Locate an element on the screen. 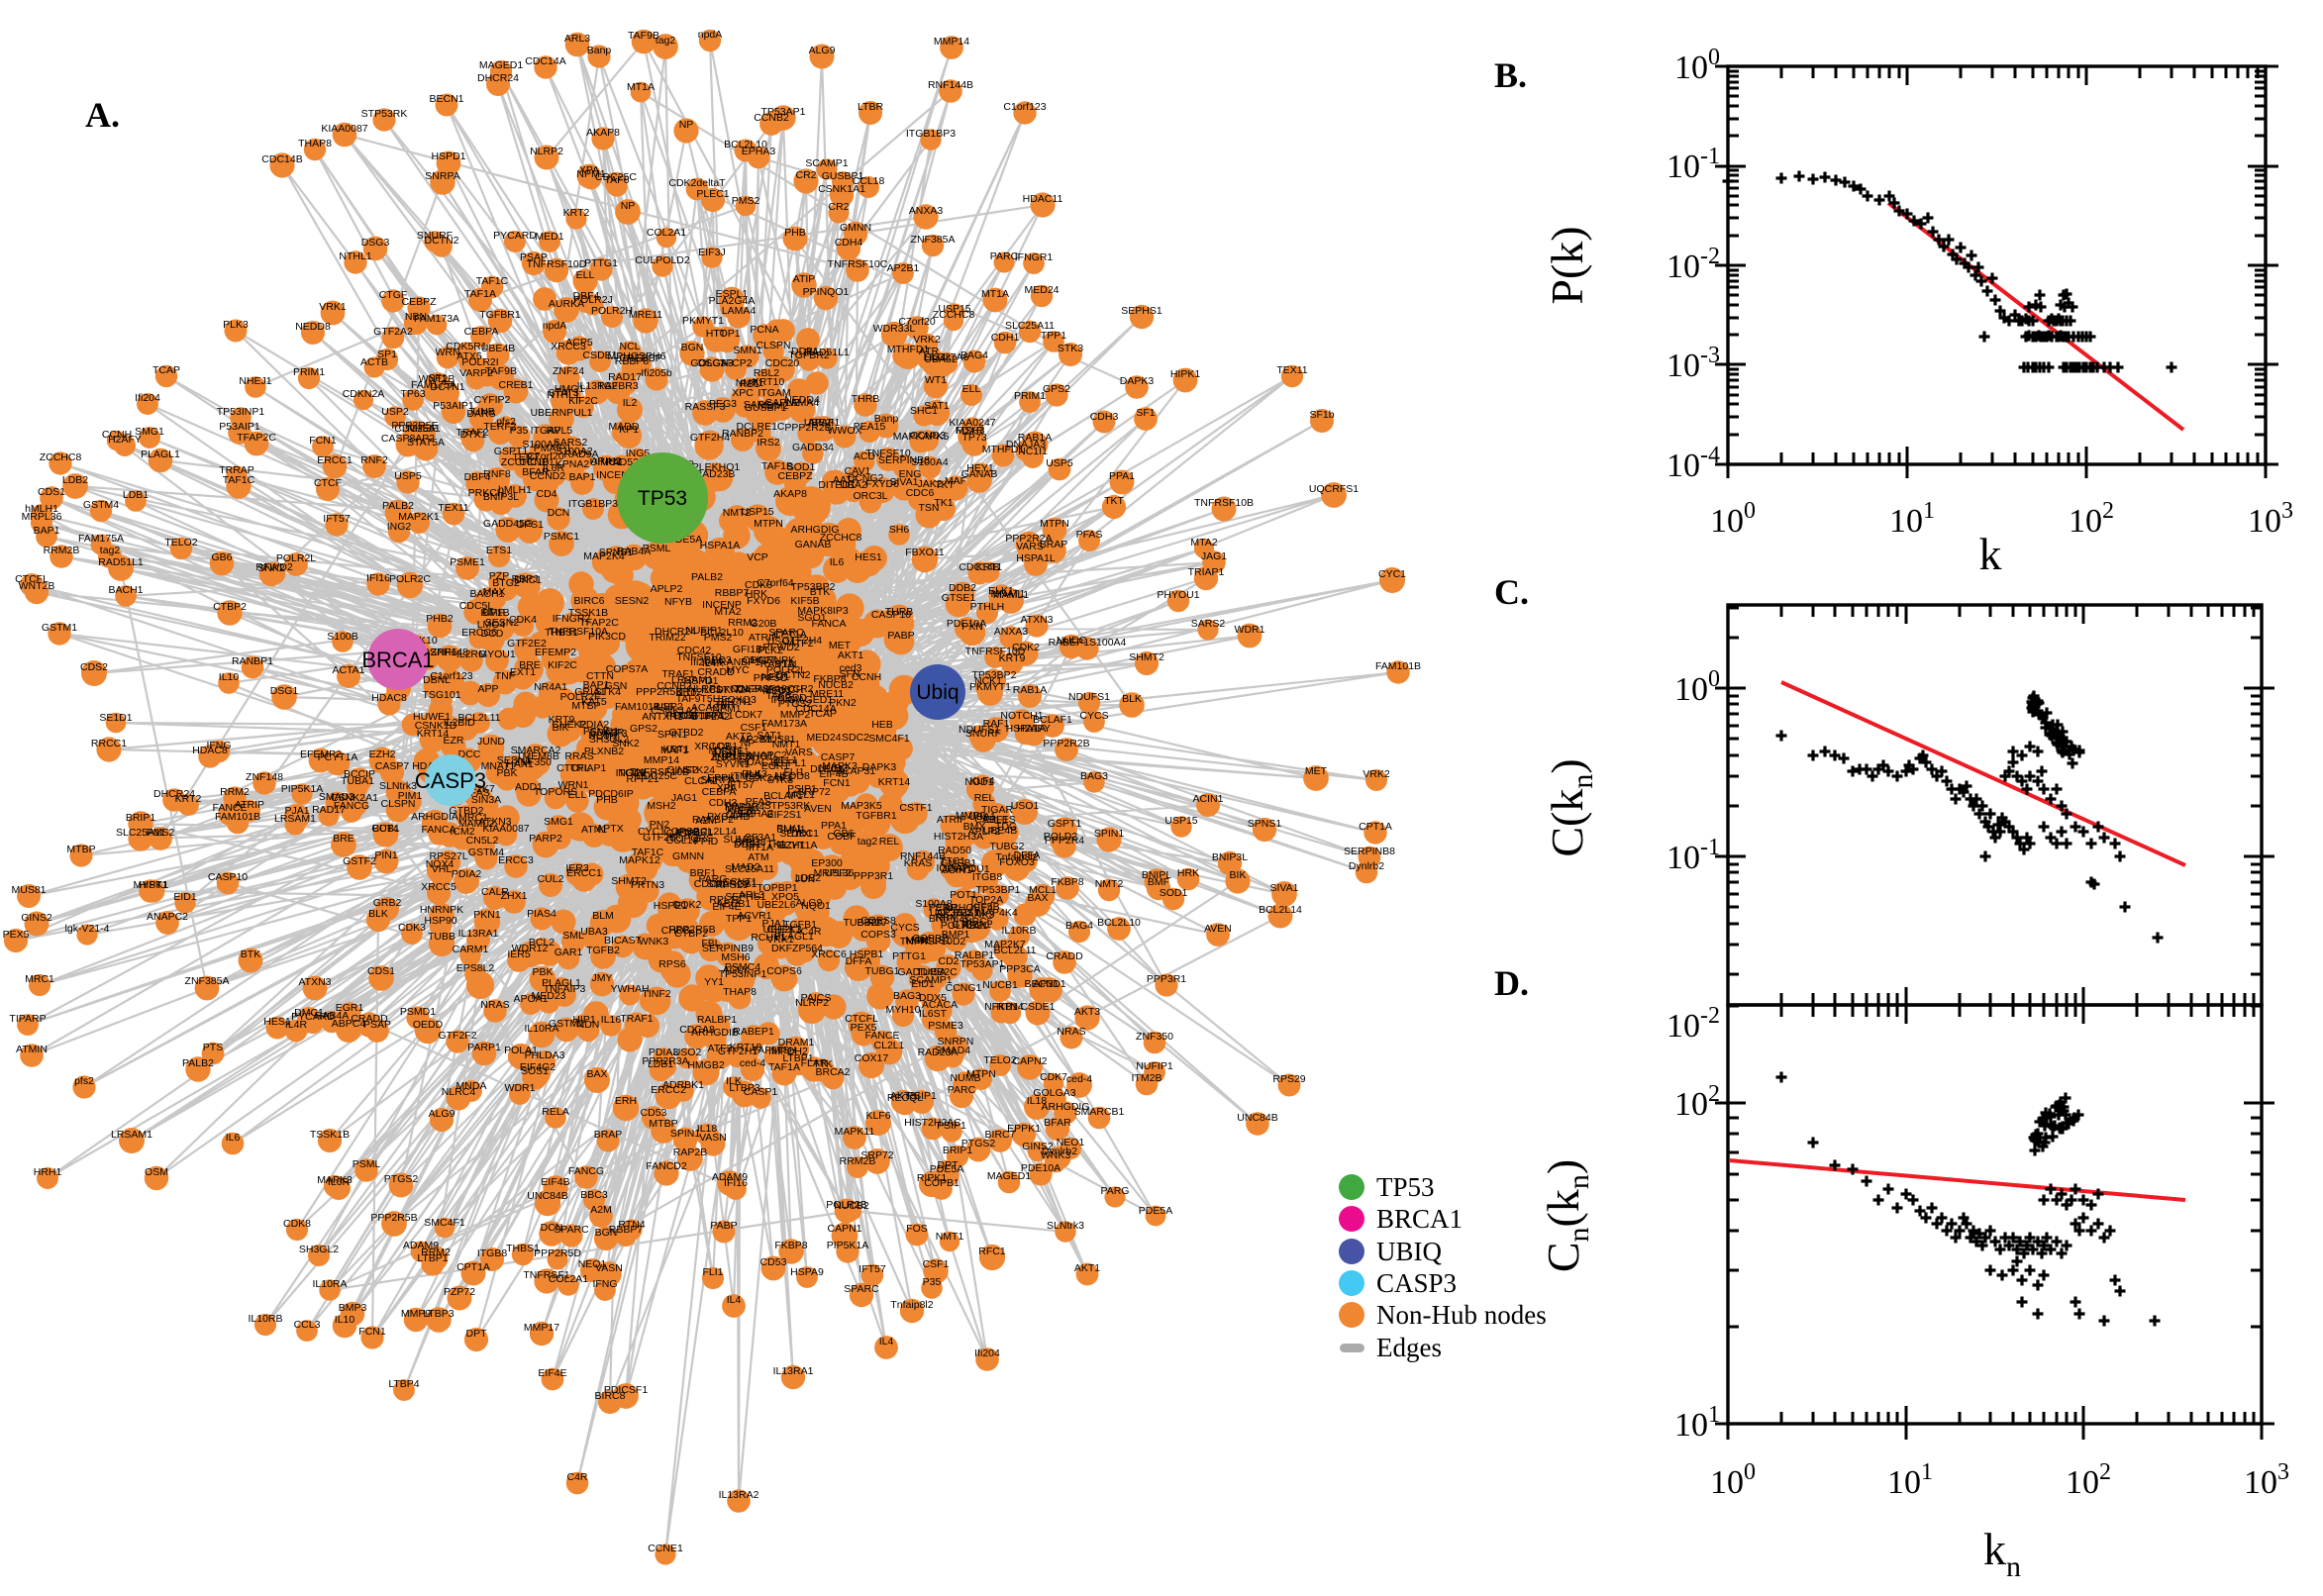 The height and width of the screenshot is (1596, 2323). svg-text: ATXN3 is located at coordinates (1036, 620).